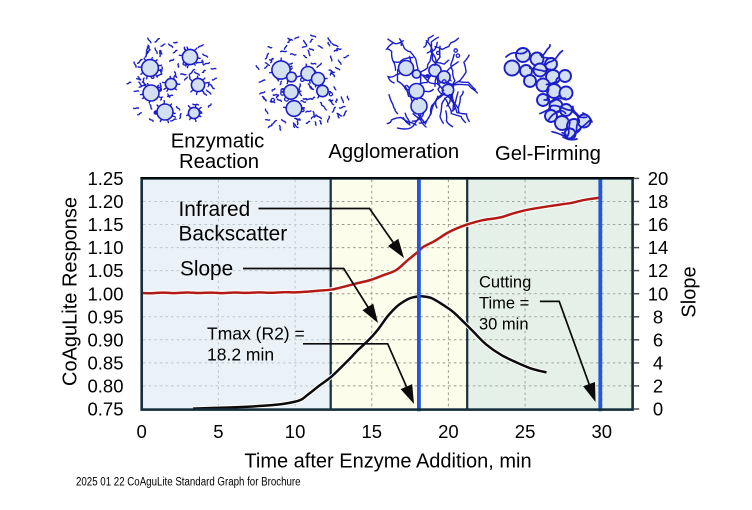 Image resolution: width=752 pixels, height=510 pixels. Describe the element at coordinates (218, 431) in the screenshot. I see `svg-text: 5` at that location.